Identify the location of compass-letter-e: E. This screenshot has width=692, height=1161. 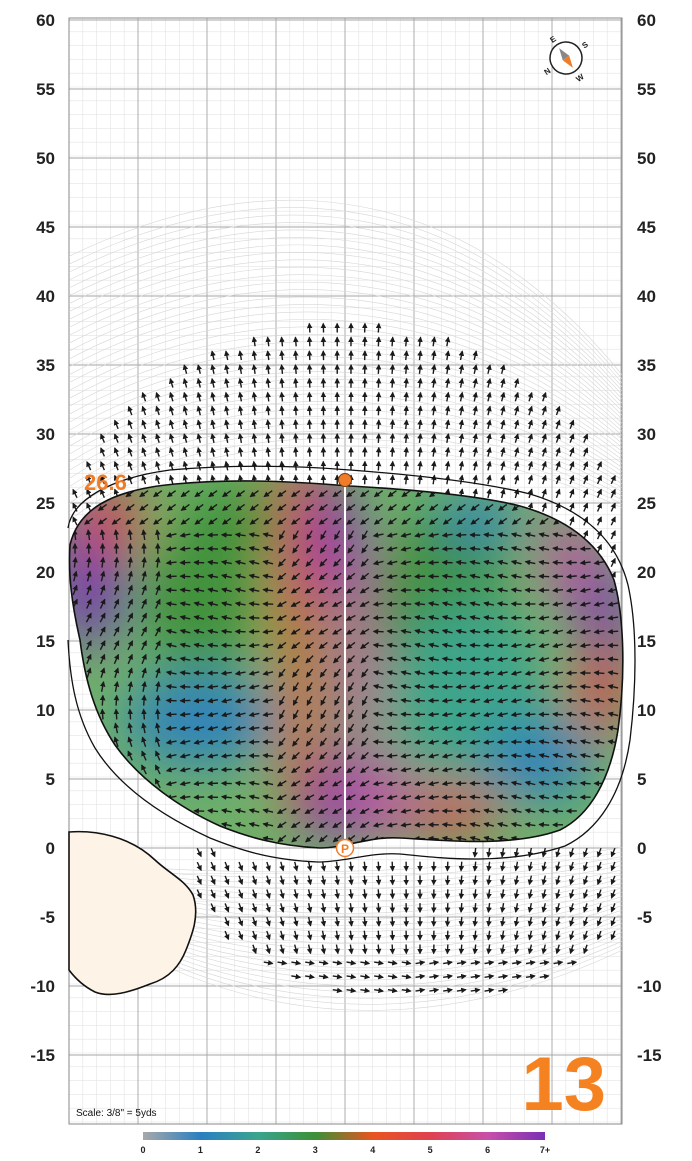
(553, 39).